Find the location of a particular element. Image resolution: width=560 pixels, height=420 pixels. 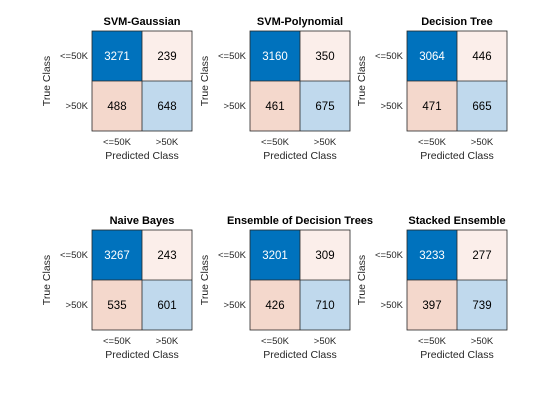

cell-value-label: 3160 is located at coordinates (275, 57).